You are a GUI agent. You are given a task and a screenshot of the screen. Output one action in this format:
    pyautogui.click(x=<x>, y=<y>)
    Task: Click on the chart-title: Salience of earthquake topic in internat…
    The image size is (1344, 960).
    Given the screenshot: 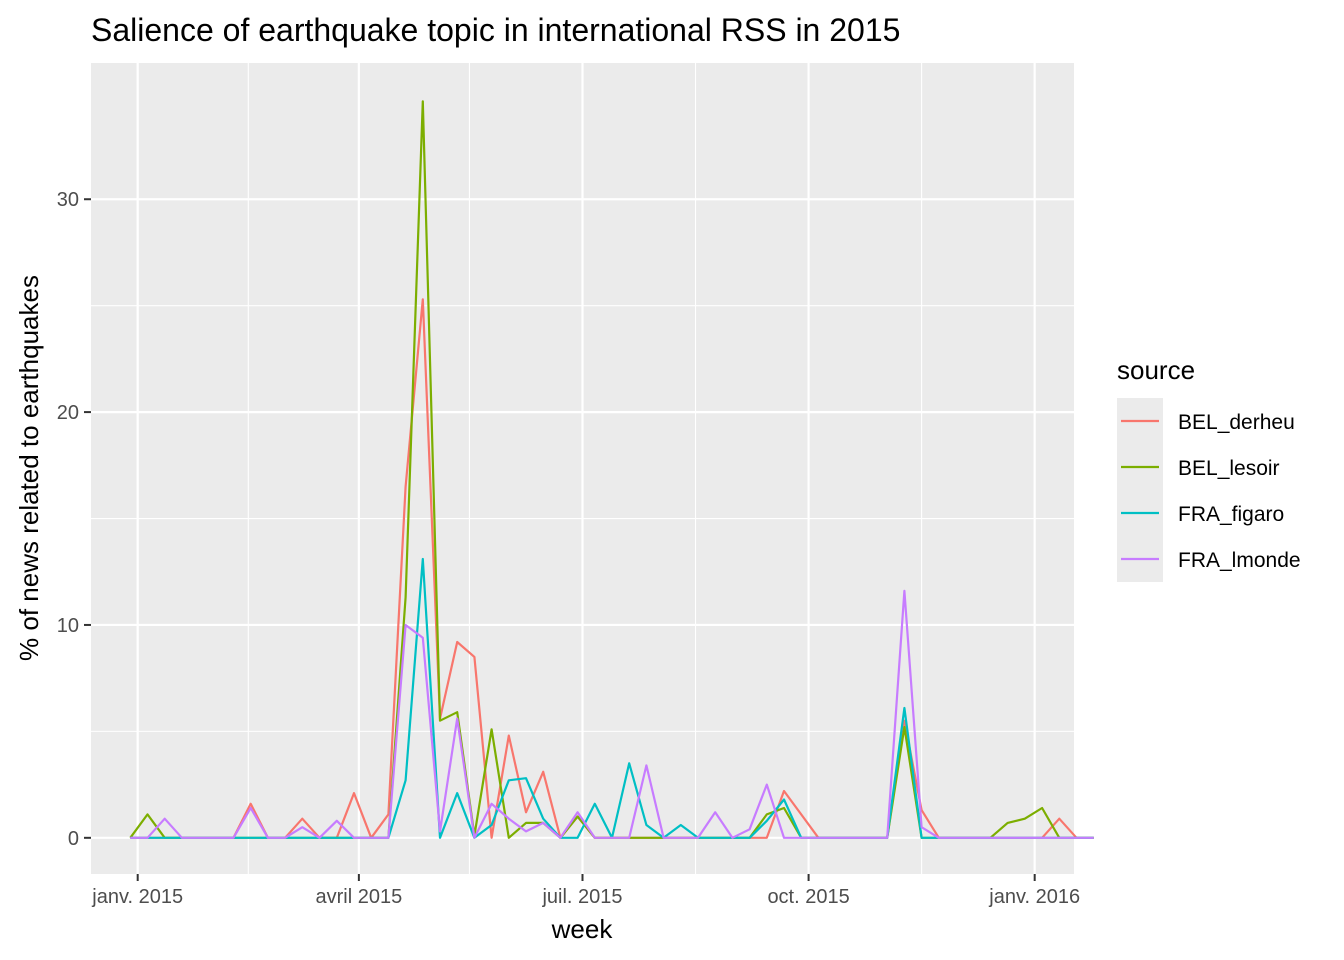 What is the action you would take?
    pyautogui.click(x=495, y=30)
    